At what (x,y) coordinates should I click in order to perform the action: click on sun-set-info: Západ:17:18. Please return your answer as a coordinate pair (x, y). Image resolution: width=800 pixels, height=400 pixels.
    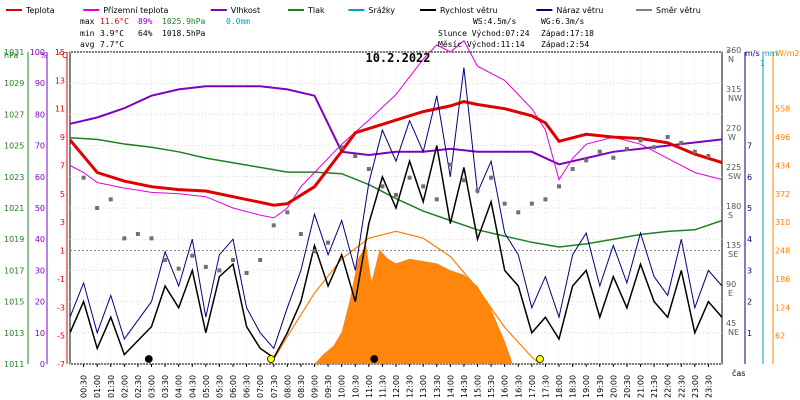
    Looking at the image, I should click on (567, 33).